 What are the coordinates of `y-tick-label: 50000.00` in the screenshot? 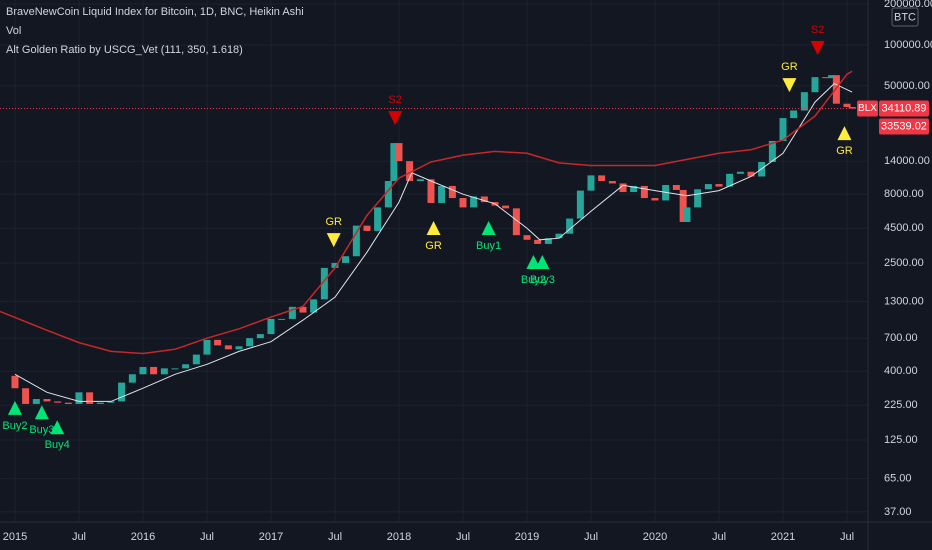 It's located at (907, 86).